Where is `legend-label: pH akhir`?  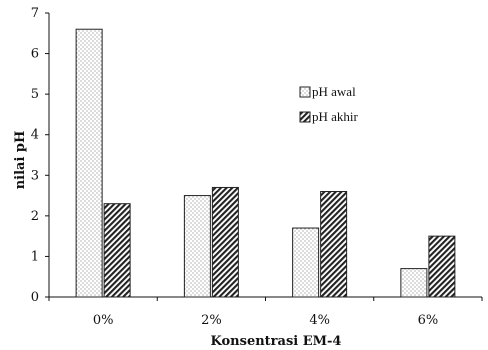 legend-label: pH akhir is located at coordinates (335, 116).